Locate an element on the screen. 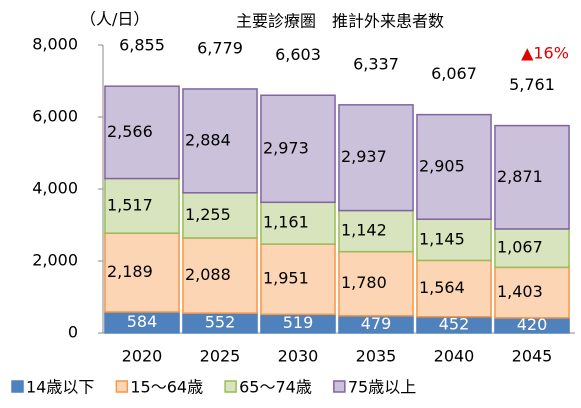 This screenshot has height=408, width=581. legend-label: 14歳以下 is located at coordinates (60, 387).